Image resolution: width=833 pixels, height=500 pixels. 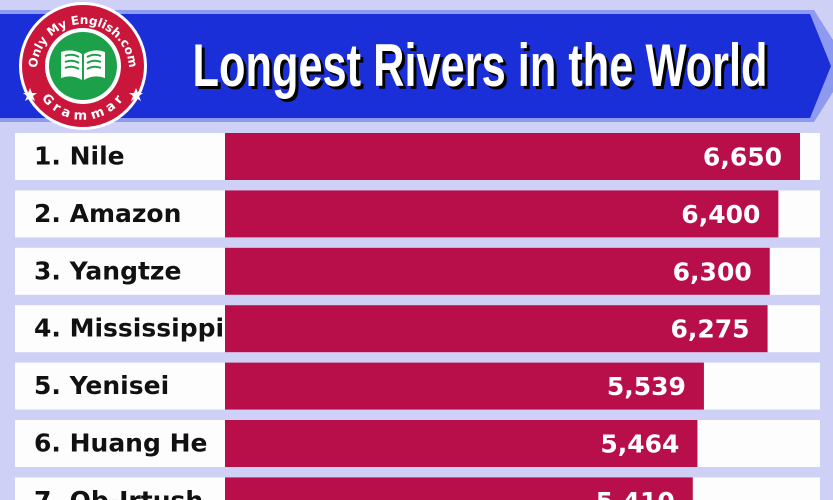 I want to click on value-label: 5,539, so click(x=646, y=386).